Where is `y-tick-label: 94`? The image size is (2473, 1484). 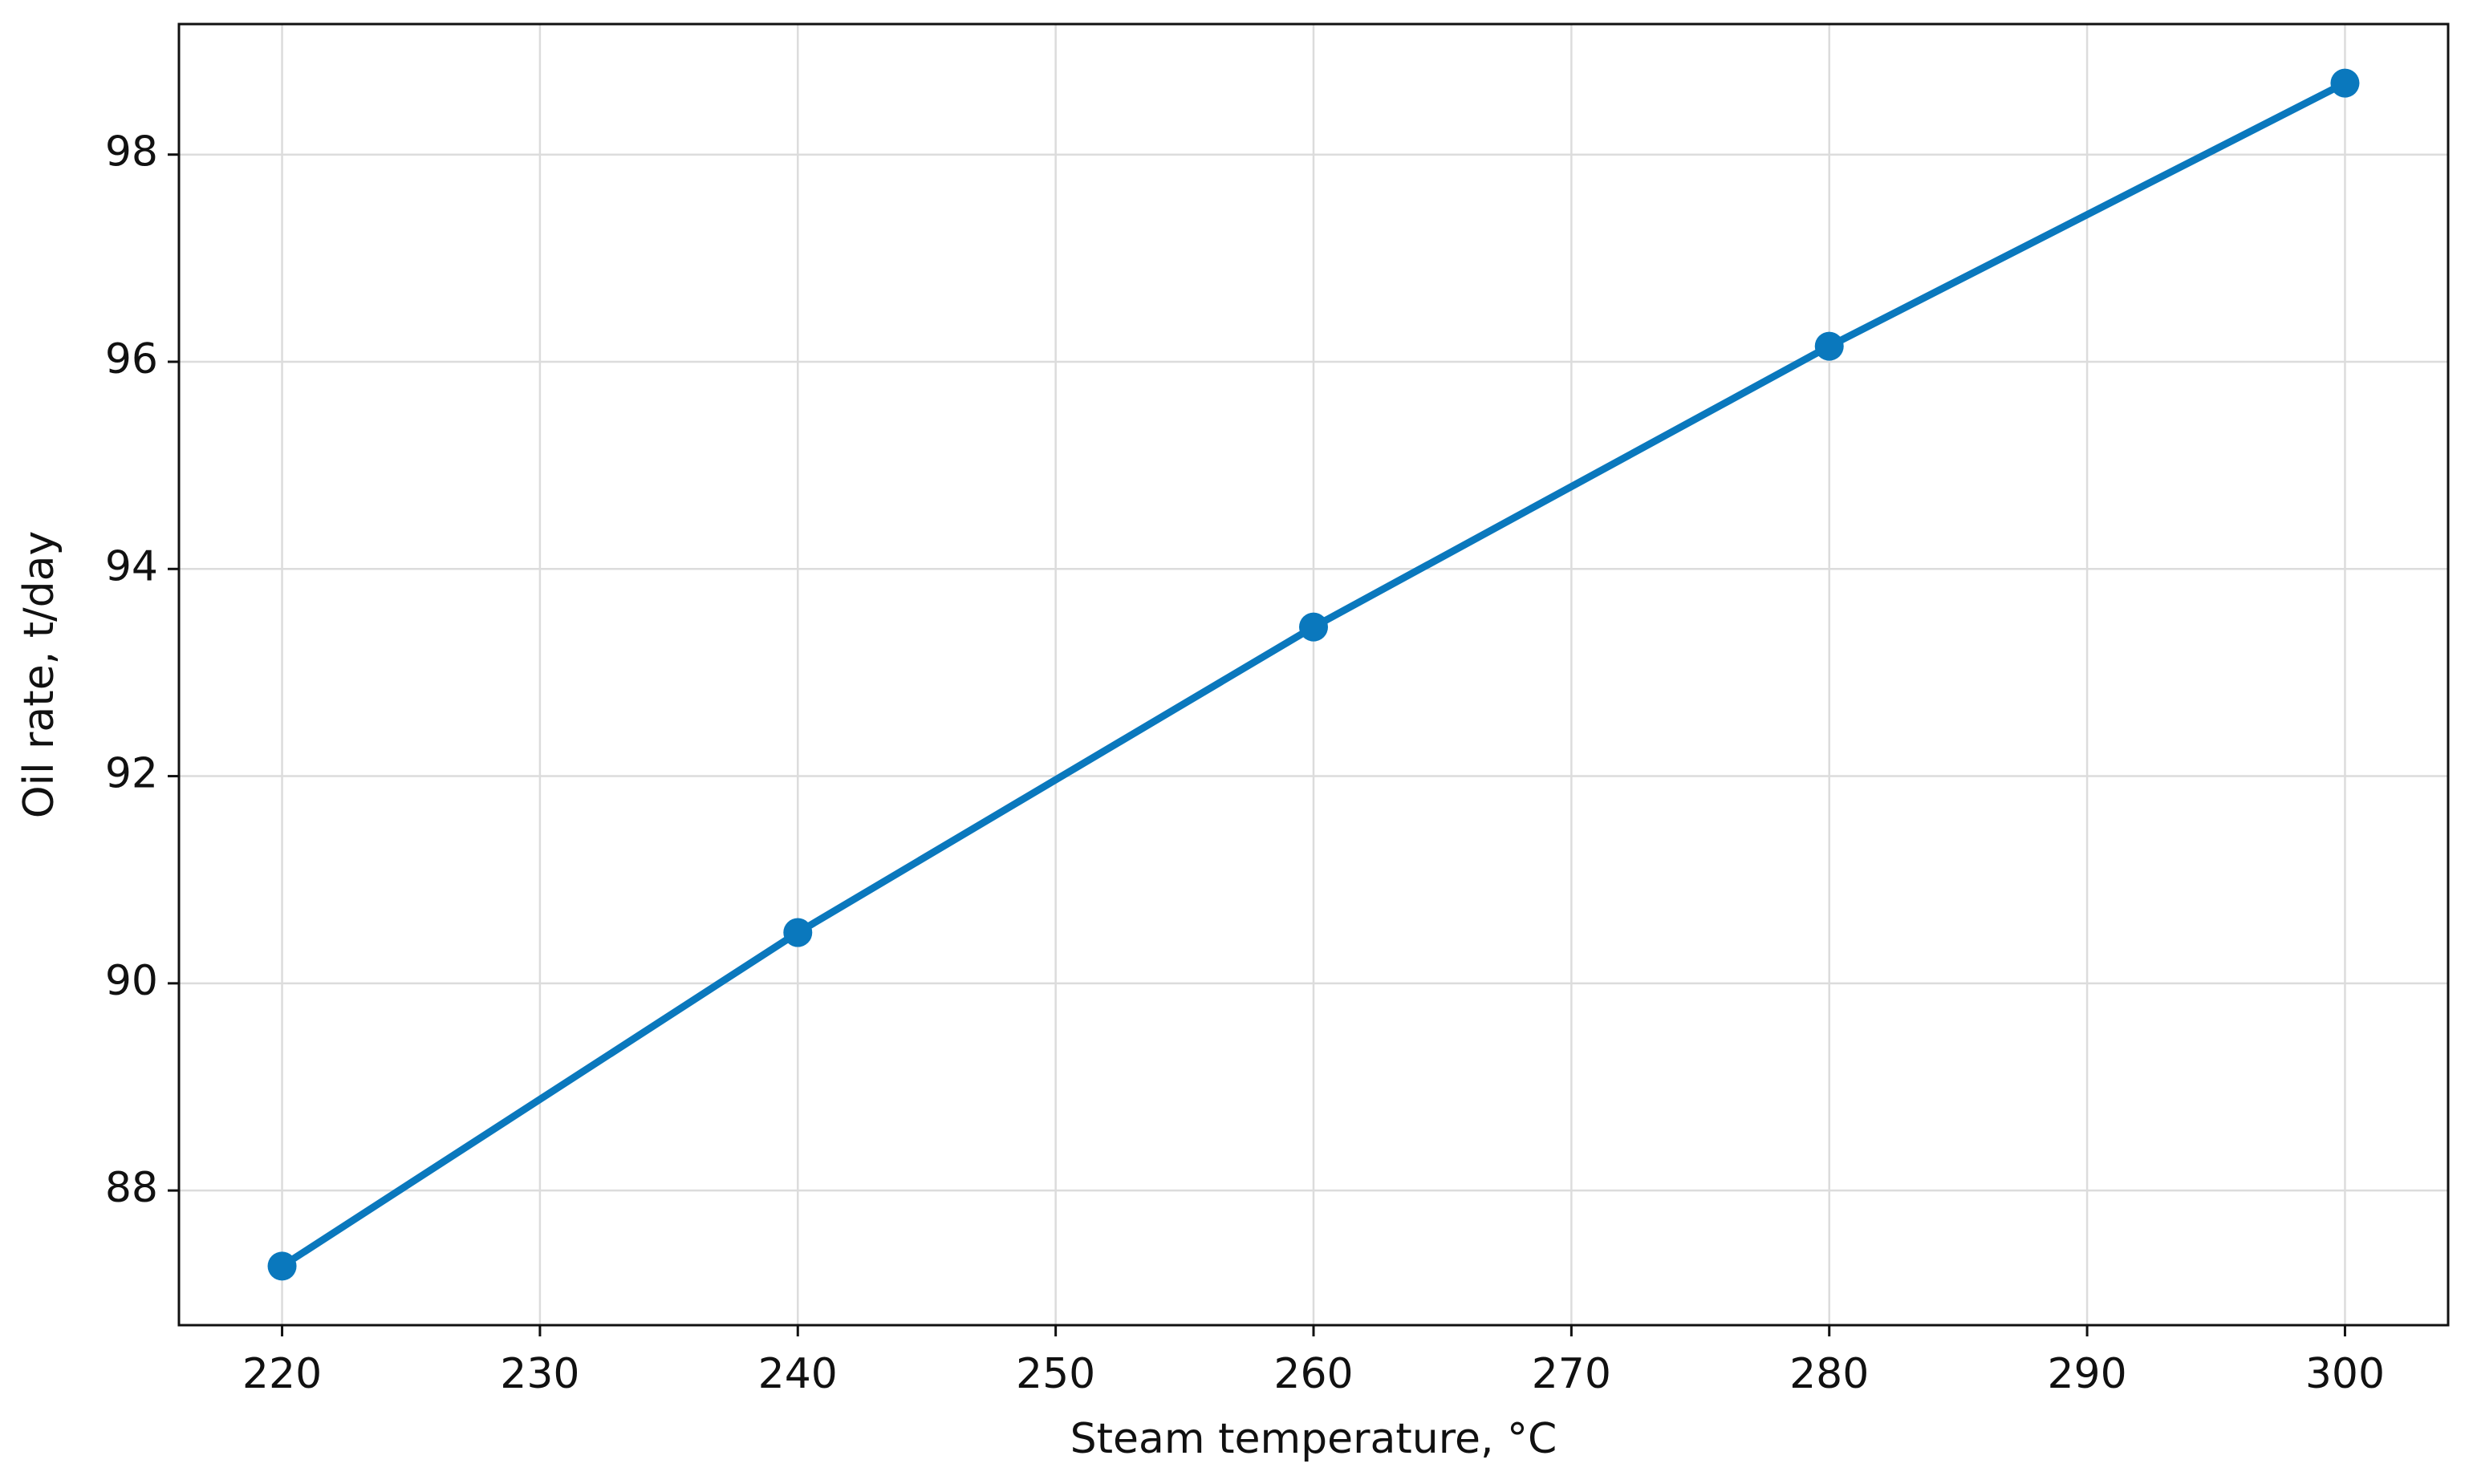
y-tick-label: 94 is located at coordinates (131, 566).